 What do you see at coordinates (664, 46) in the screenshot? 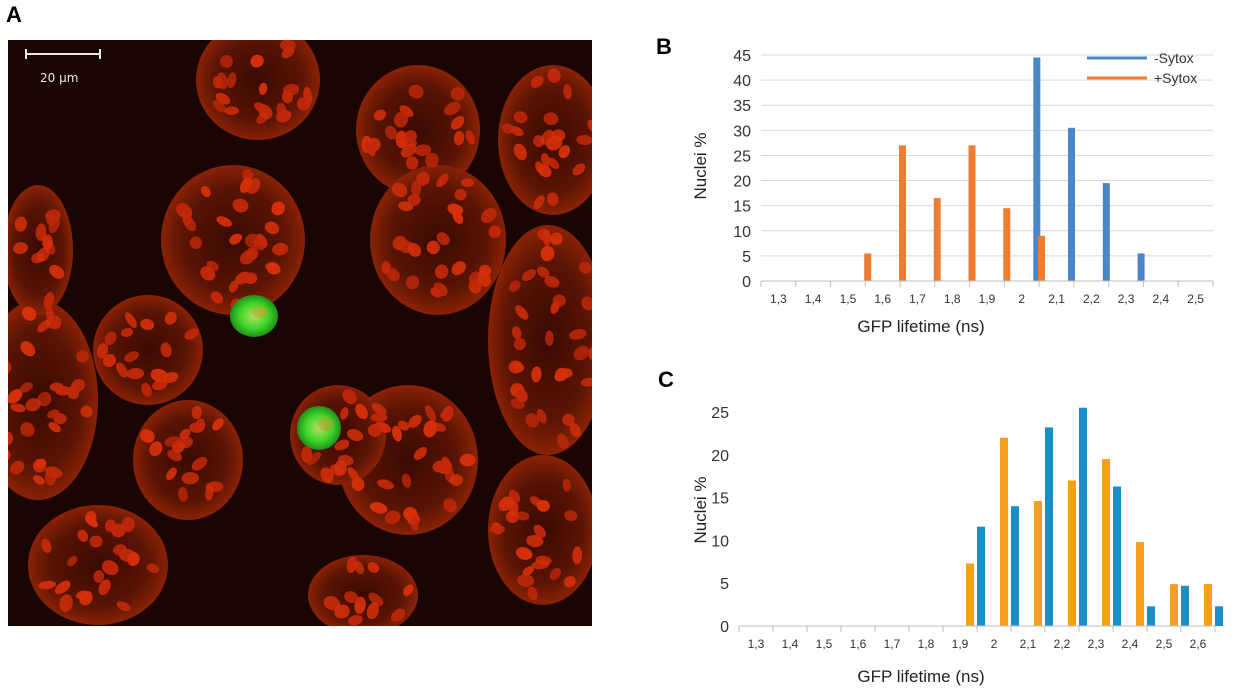
I see `panel-label-b: B` at bounding box center [664, 46].